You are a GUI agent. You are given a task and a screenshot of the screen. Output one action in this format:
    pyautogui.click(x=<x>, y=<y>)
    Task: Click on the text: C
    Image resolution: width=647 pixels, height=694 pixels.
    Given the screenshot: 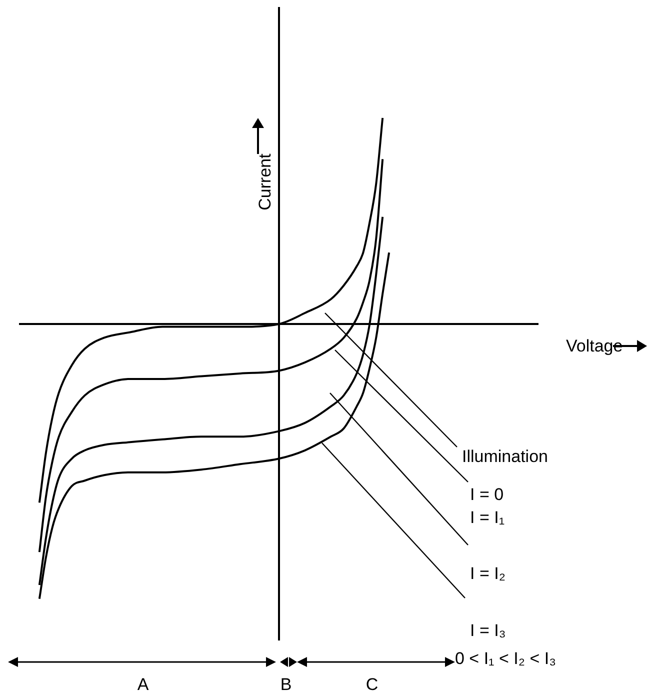 What is the action you would take?
    pyautogui.click(x=372, y=684)
    